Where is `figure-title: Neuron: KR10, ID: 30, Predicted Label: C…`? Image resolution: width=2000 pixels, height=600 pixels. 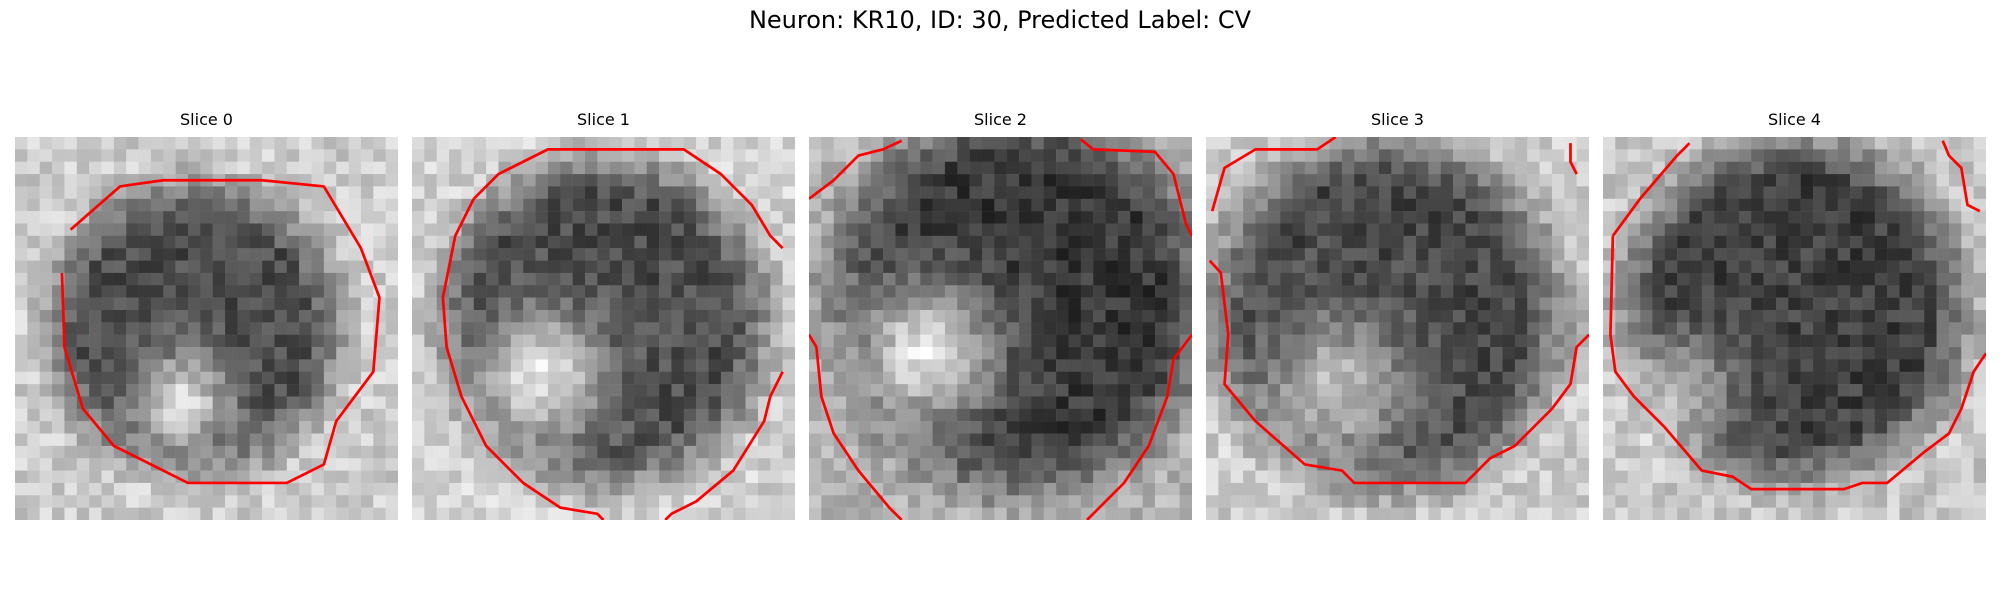 figure-title: Neuron: KR10, ID: 30, Predicted Label: C… is located at coordinates (1000, 20).